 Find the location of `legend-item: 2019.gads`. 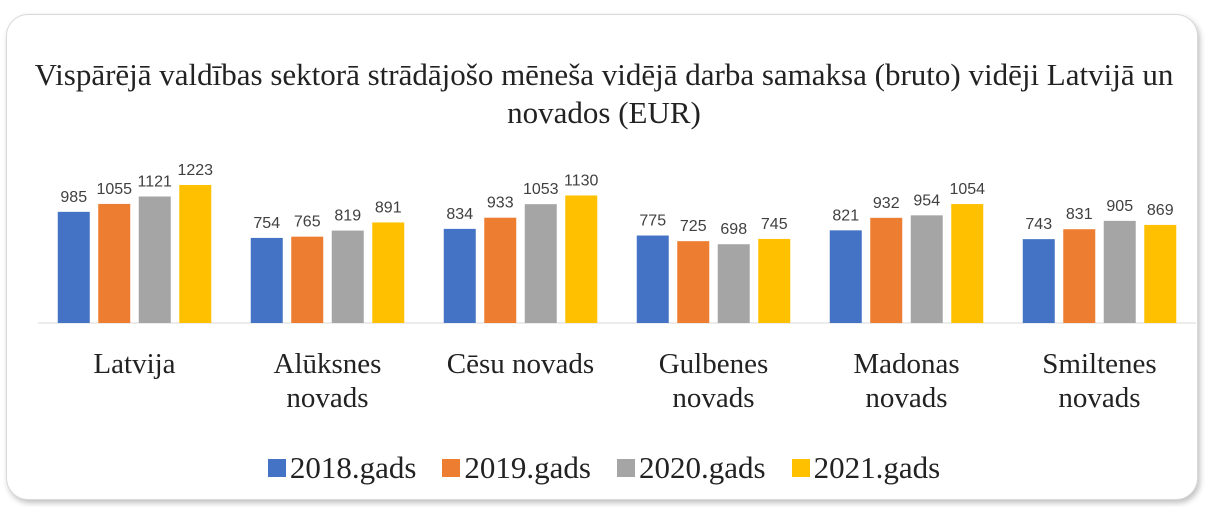

legend-item: 2019.gads is located at coordinates (516, 468).